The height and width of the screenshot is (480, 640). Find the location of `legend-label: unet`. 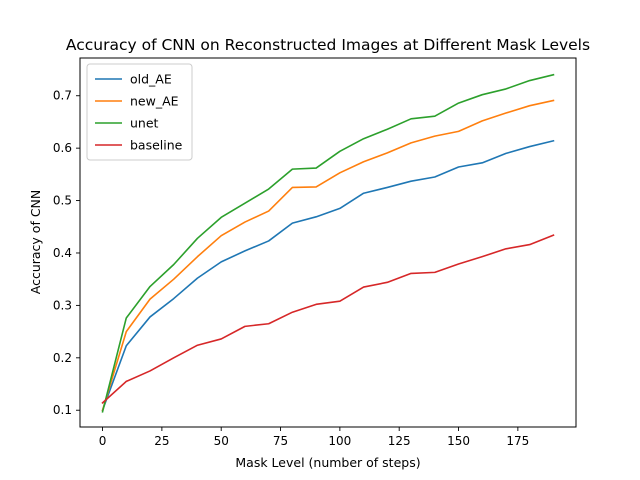

legend-label: unet is located at coordinates (144, 123).